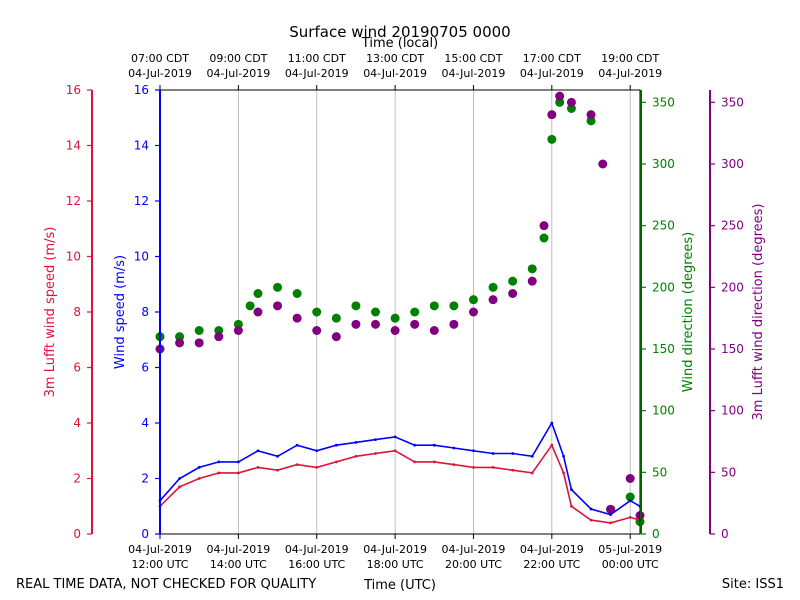 This screenshot has width=800, height=600. What do you see at coordinates (663, 287) in the screenshot?
I see `direction-tick-label: 200` at bounding box center [663, 287].